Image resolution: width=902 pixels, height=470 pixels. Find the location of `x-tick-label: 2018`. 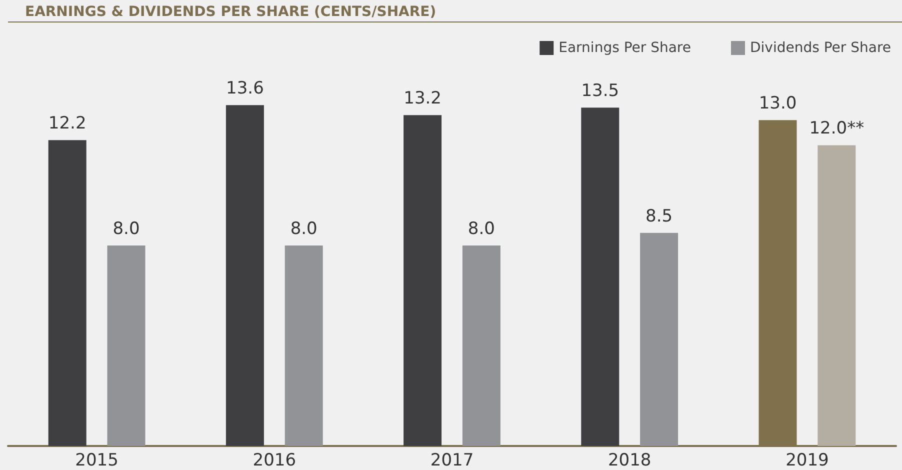

x-tick-label: 2018 is located at coordinates (630, 460).